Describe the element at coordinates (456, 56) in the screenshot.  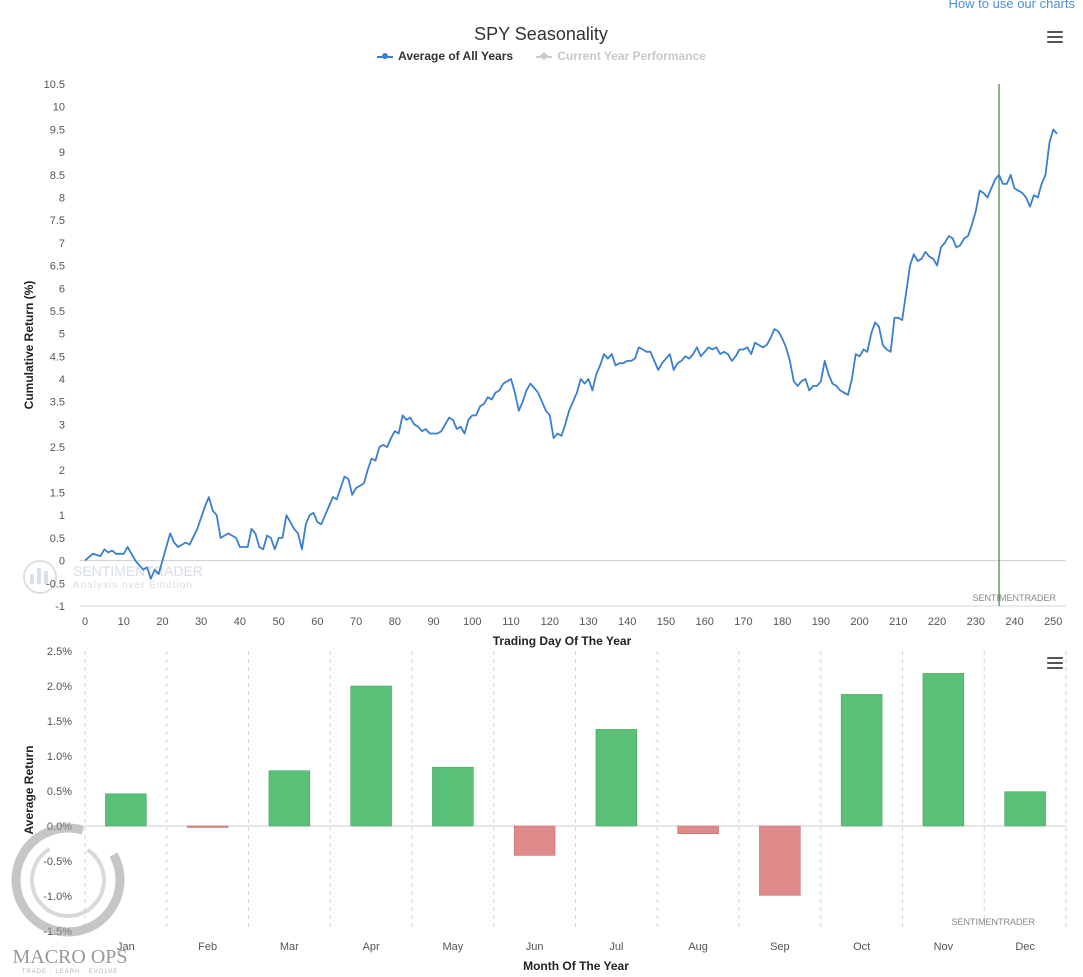
I see `legend-label-average: Average of All Years` at that location.